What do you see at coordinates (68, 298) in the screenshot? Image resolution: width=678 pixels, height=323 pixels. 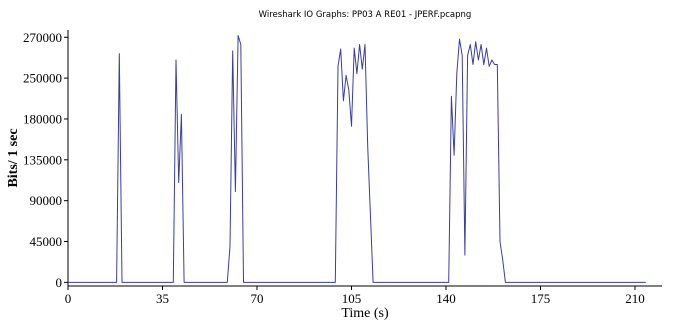 I see `x-tick-label: 0` at bounding box center [68, 298].